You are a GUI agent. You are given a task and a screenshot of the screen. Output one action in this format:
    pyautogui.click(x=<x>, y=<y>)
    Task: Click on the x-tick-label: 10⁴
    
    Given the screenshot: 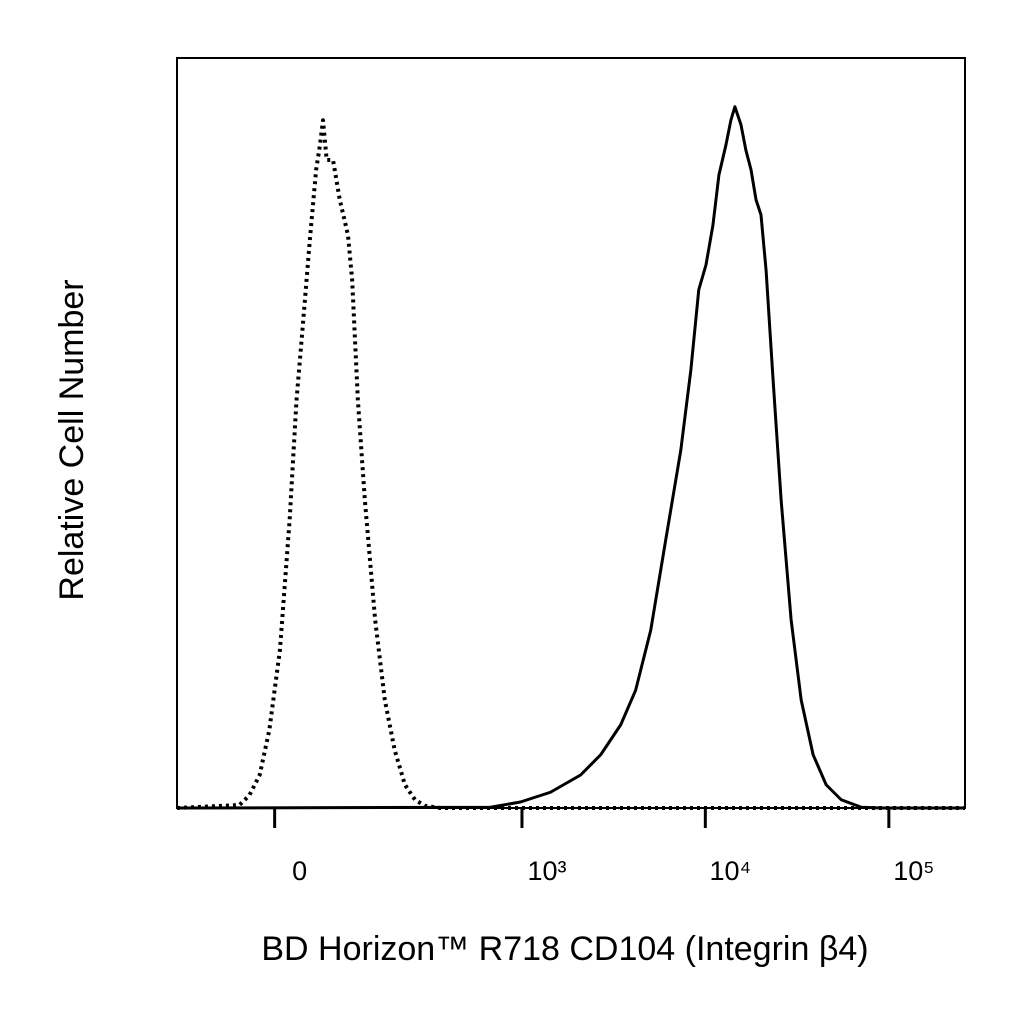 What is the action you would take?
    pyautogui.click(x=731, y=871)
    